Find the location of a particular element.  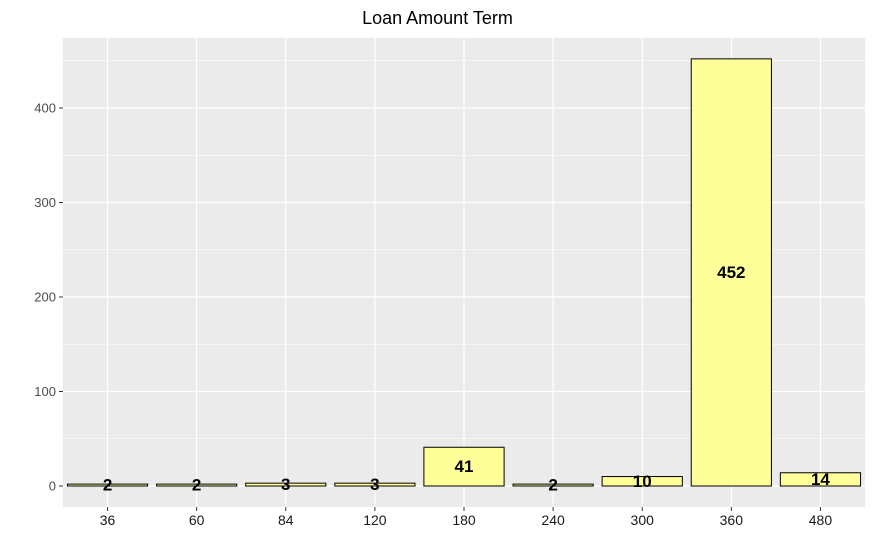

y-tick-label: 200 is located at coordinates (45, 297).